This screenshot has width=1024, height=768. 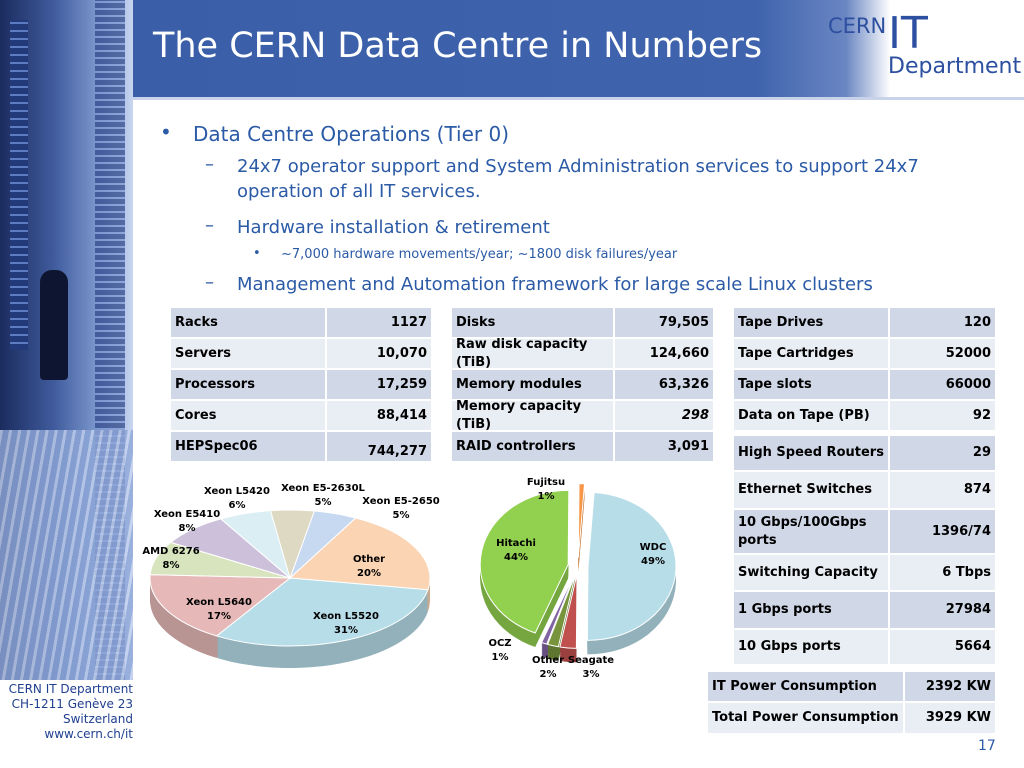 What do you see at coordinates (219, 602) in the screenshot?
I see `pie-label: Xeon L5640` at bounding box center [219, 602].